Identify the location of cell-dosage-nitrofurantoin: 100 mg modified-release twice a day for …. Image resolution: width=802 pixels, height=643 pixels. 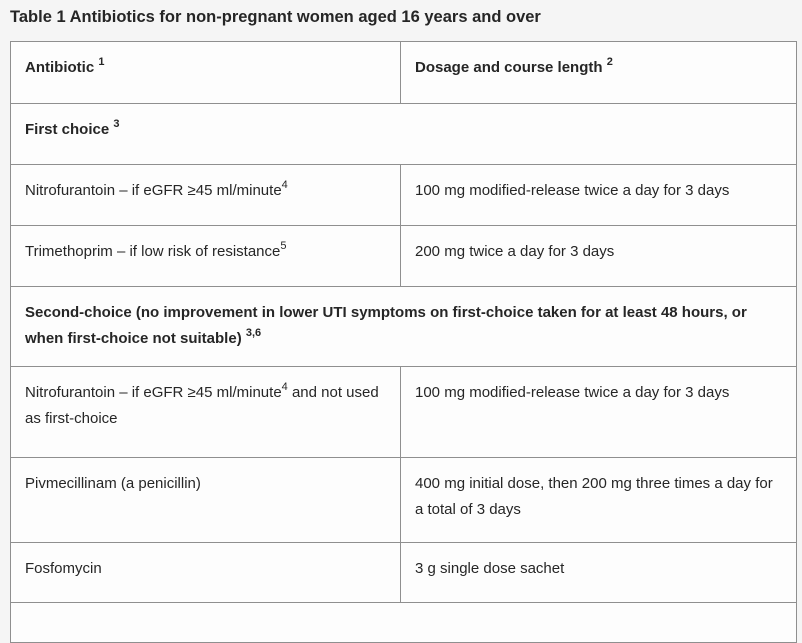
(598, 195).